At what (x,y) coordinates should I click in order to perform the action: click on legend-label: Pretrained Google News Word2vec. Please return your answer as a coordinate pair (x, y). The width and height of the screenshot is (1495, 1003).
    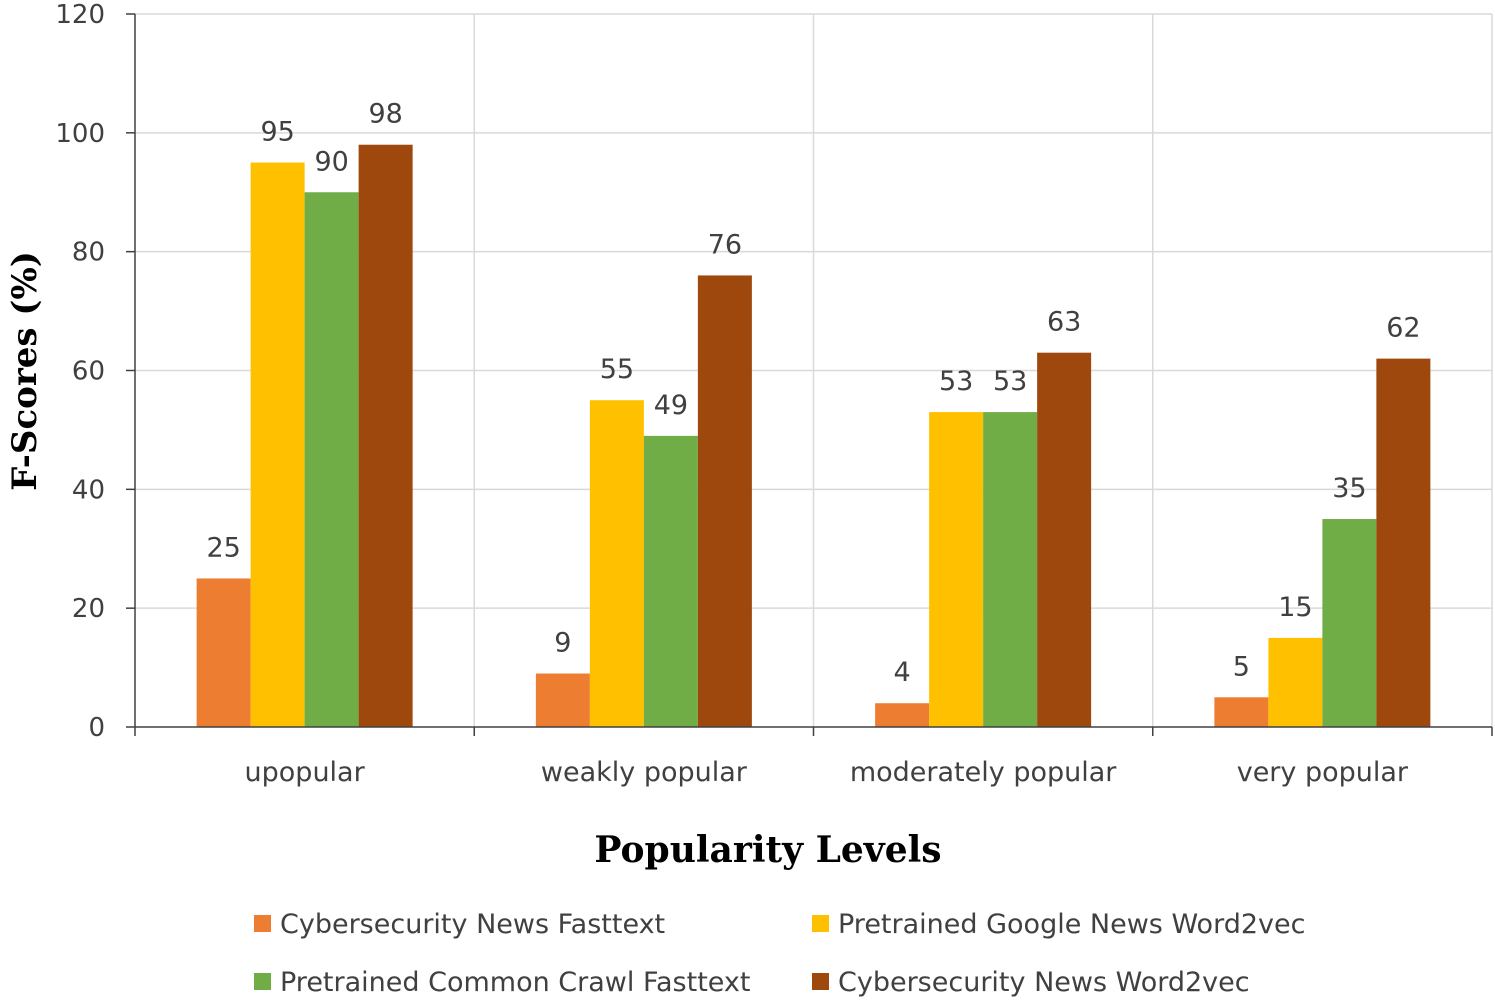
    Looking at the image, I should click on (1071, 924).